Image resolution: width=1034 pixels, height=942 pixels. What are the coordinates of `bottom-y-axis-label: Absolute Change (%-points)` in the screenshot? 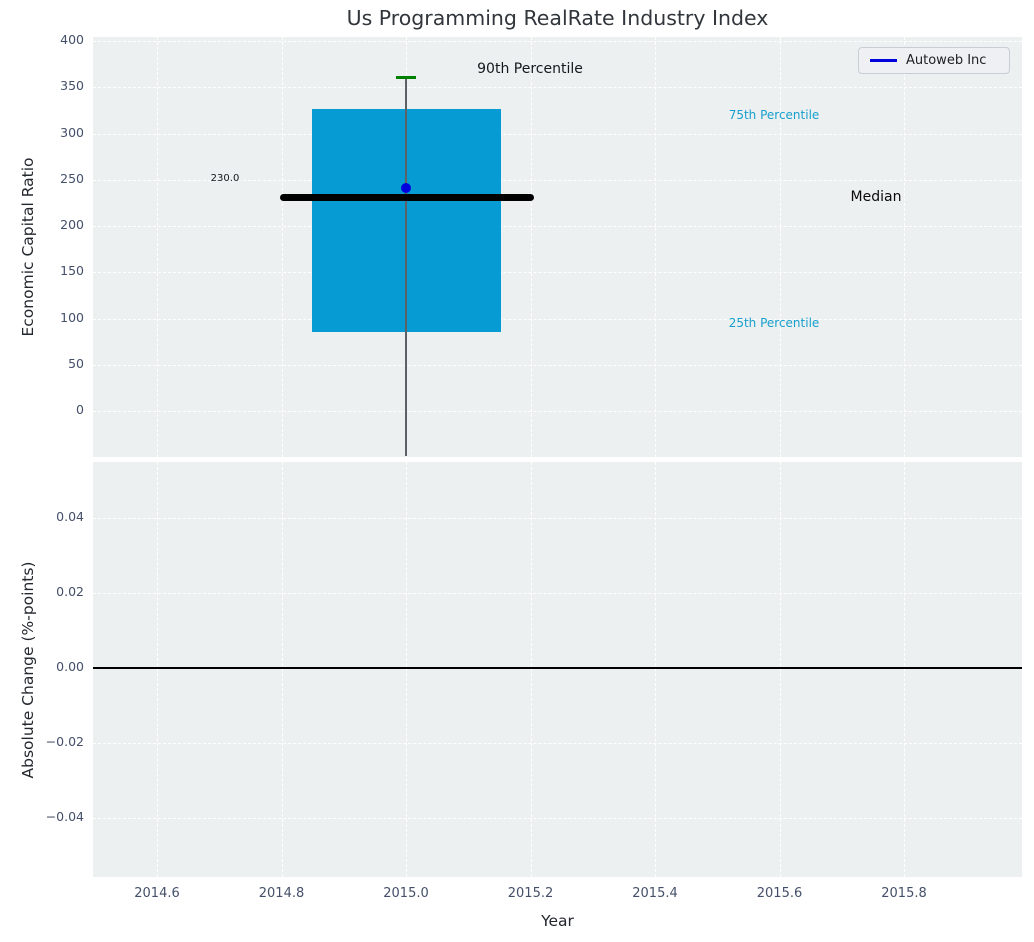 It's located at (28, 670).